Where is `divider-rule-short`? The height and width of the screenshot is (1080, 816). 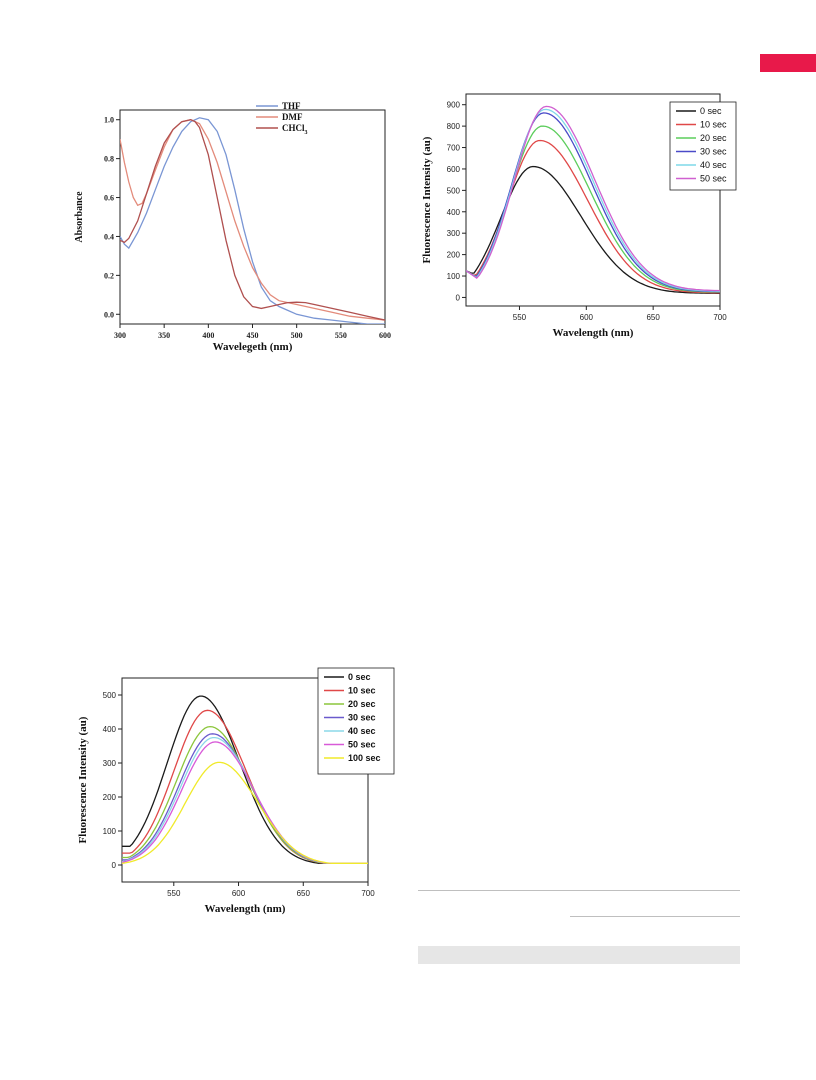
divider-rule-short is located at coordinates (655, 916).